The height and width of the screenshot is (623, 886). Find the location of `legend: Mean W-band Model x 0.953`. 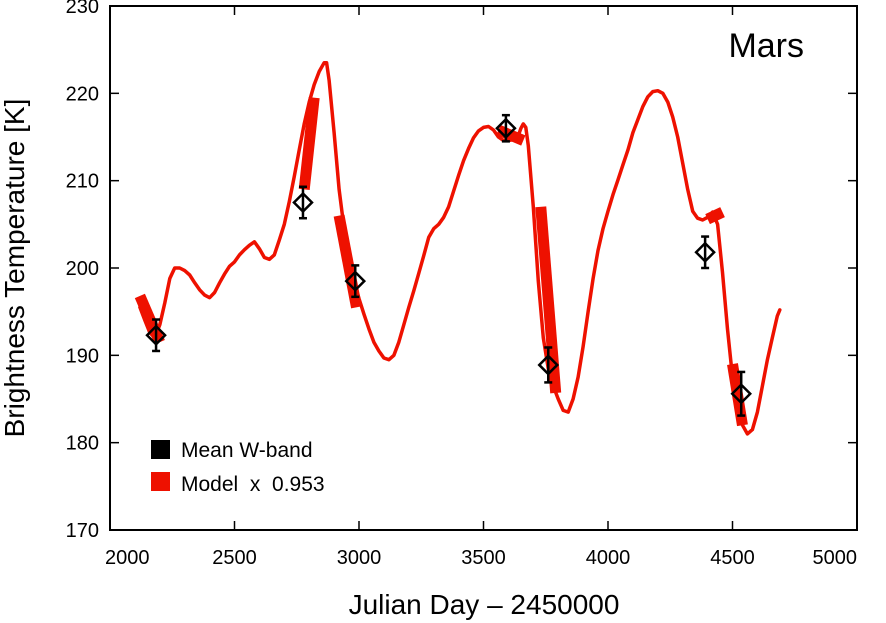

legend: Mean W-band Model x 0.953 is located at coordinates (238, 467).